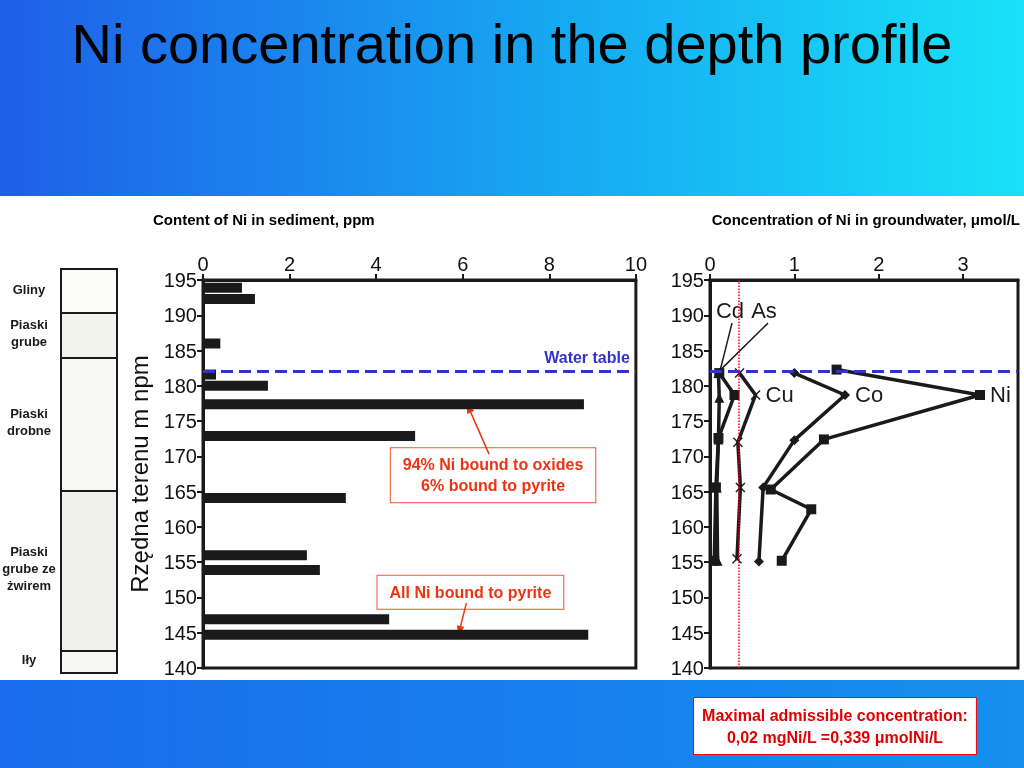 The image size is (1024, 768). Describe the element at coordinates (512, 44) in the screenshot. I see `chart-title: Ni concentration in the depth profile` at that location.